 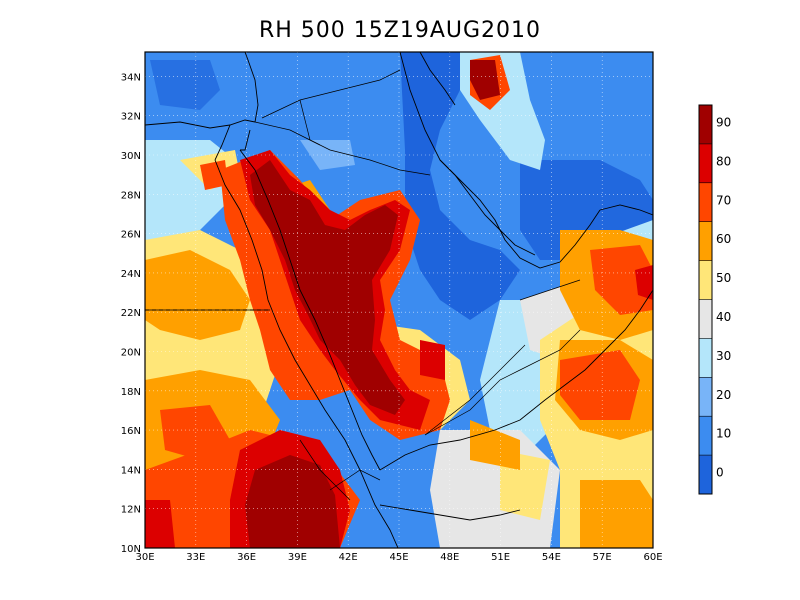 What do you see at coordinates (144, 557) in the screenshot?
I see `lon-label: 30E` at bounding box center [144, 557].